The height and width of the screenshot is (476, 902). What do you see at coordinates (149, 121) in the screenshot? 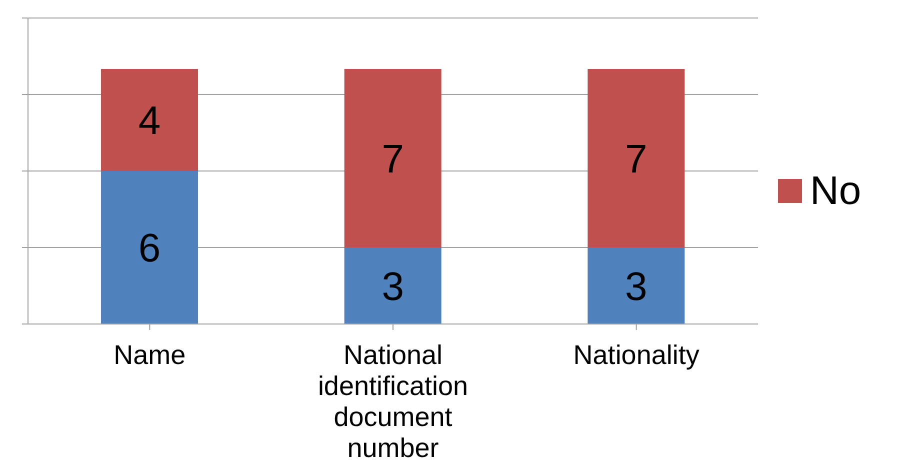
I see `data-label: 4` at bounding box center [149, 121].